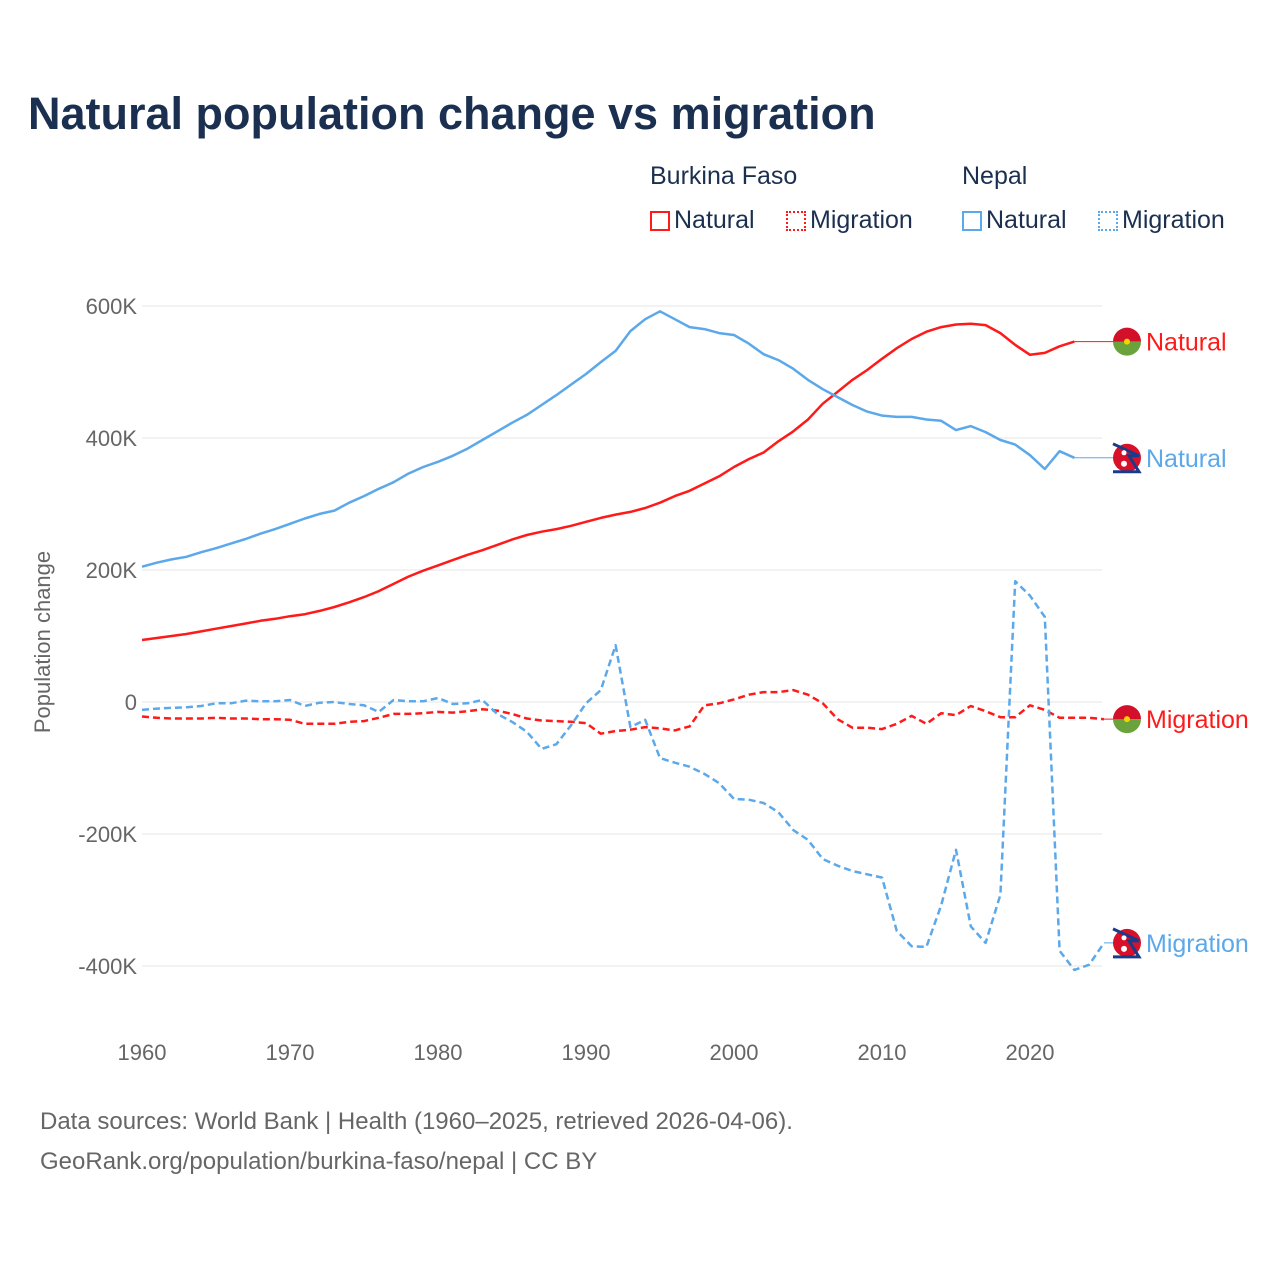 The image size is (1280, 1280). Describe the element at coordinates (1197, 944) in the screenshot. I see `end-label-nepal-migration: Migration` at that location.